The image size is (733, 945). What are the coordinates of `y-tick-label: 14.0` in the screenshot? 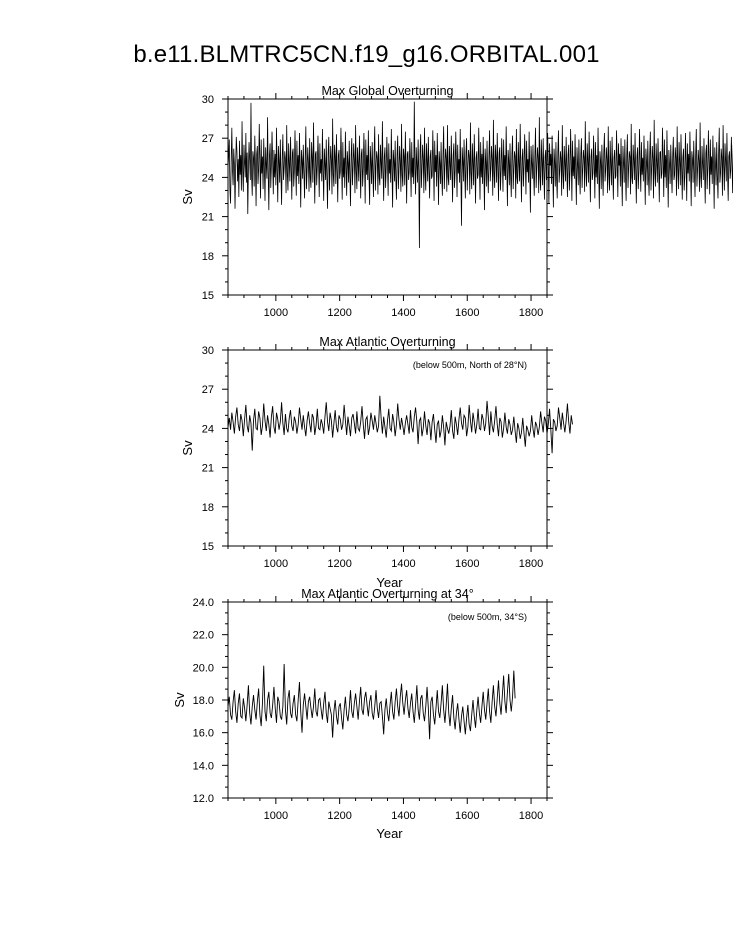 It's located at (203, 766).